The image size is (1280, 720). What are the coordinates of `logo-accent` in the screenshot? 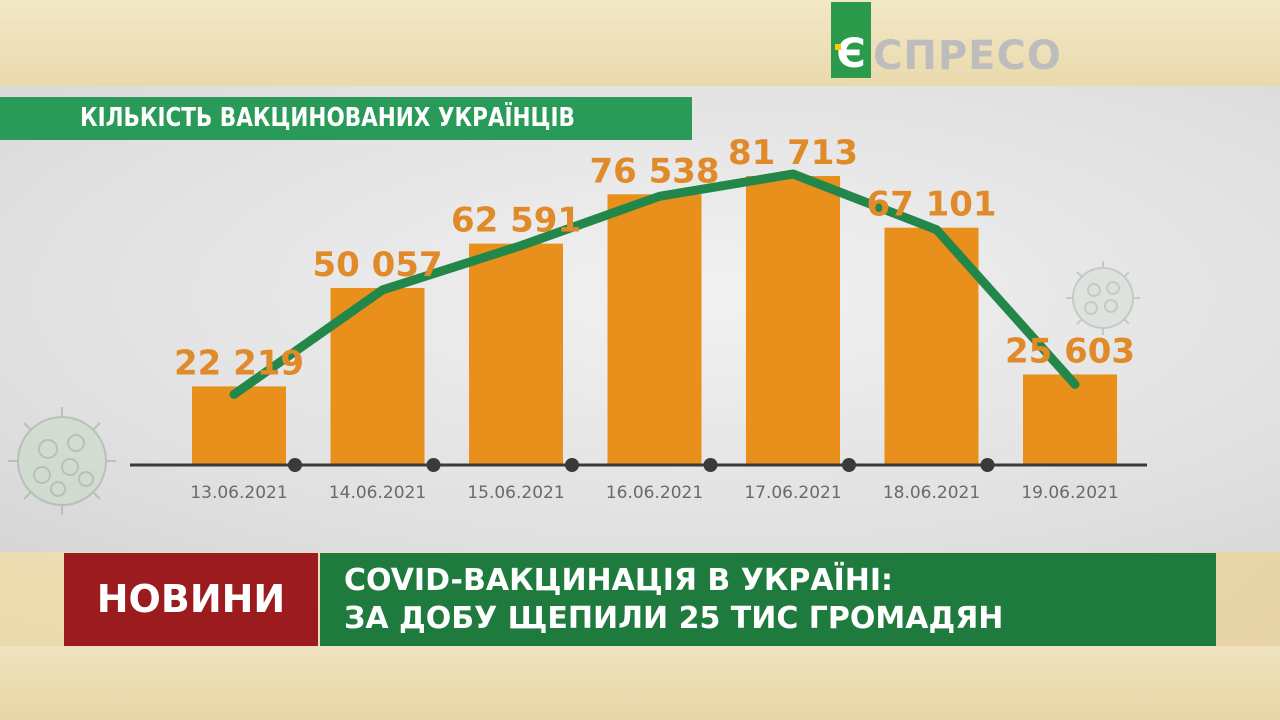 It's located at (838, 47).